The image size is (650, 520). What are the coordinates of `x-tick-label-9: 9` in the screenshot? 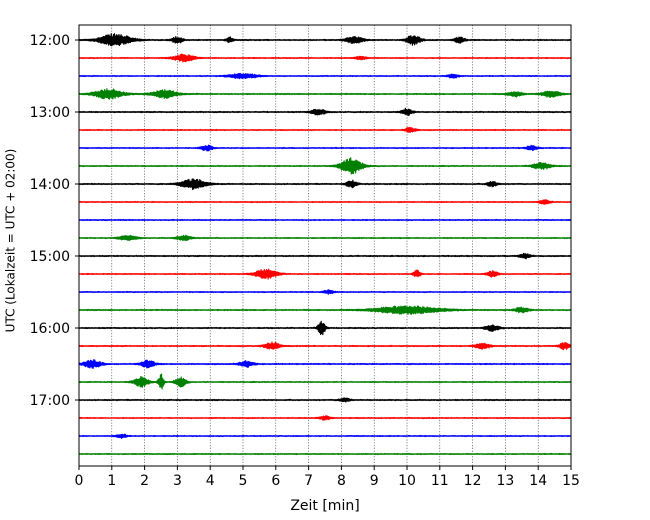 It's located at (374, 481).